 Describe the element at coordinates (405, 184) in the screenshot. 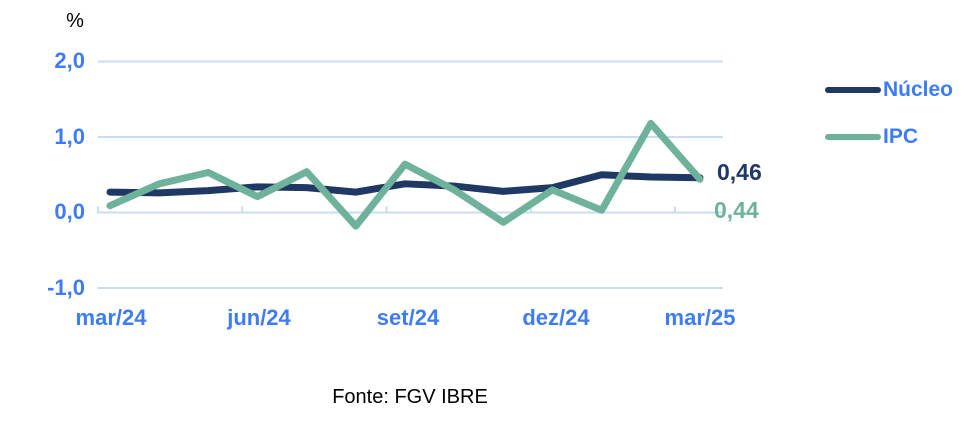

I see `series-line-nucleo` at that location.